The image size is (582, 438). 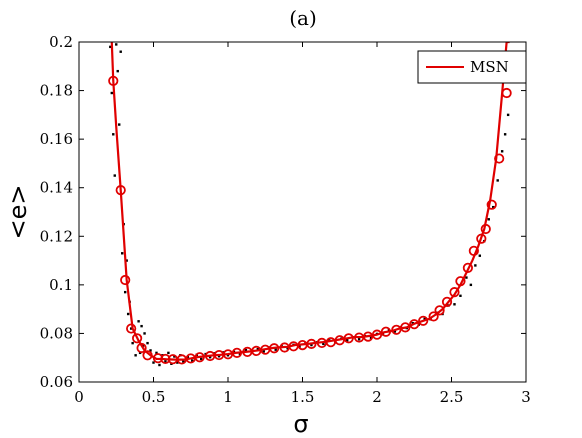 What do you see at coordinates (18, 212) in the screenshot?
I see `y-axis-label: <e>` at bounding box center [18, 212].